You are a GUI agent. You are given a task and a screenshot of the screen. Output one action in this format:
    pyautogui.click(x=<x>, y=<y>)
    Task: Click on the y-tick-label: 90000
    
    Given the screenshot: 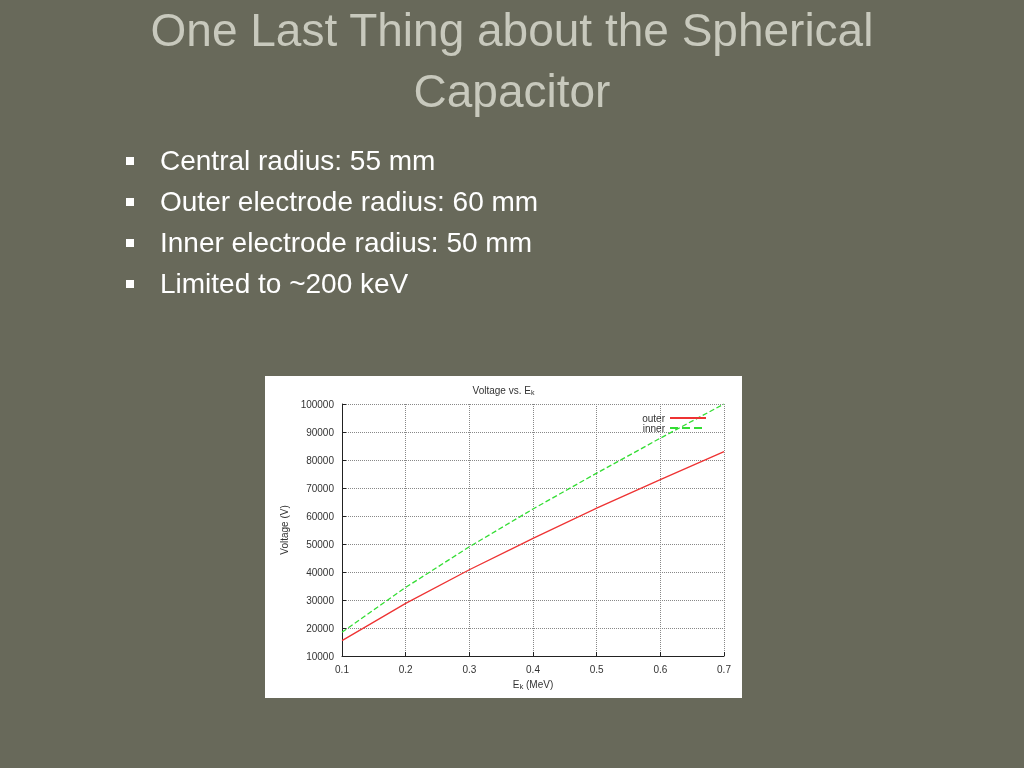 What is the action you would take?
    pyautogui.click(x=320, y=432)
    